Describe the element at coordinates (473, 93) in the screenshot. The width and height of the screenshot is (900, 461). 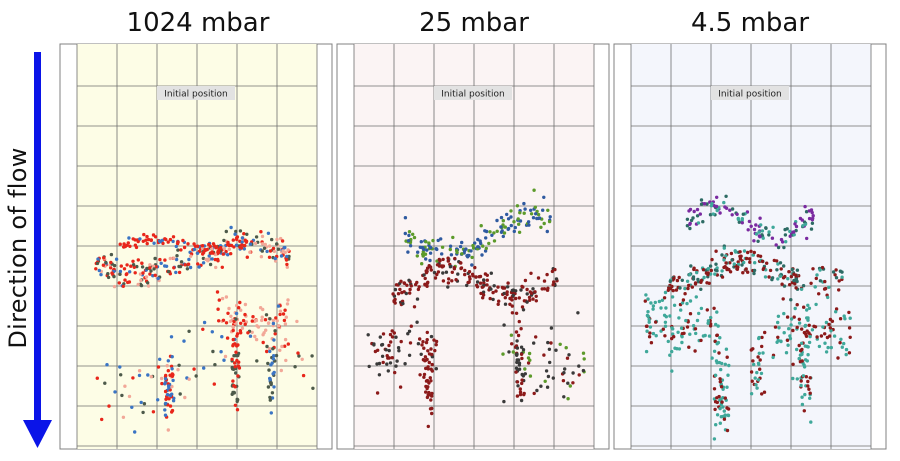
I see `annotation-box` at that location.